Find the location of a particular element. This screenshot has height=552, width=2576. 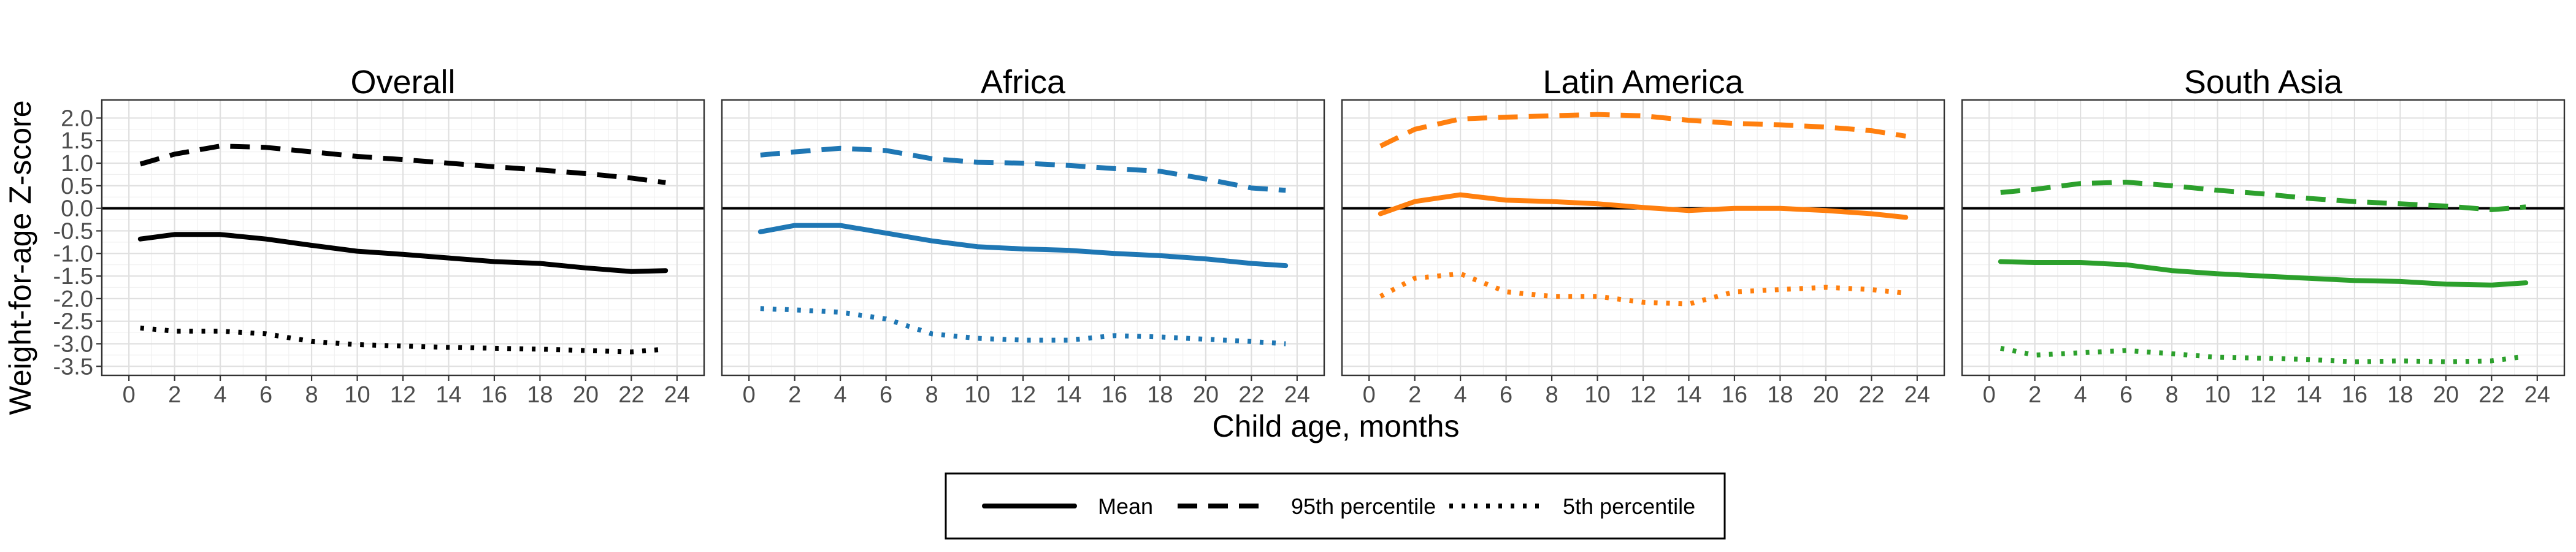

y-tick-label: 0.0 is located at coordinates (77, 209).